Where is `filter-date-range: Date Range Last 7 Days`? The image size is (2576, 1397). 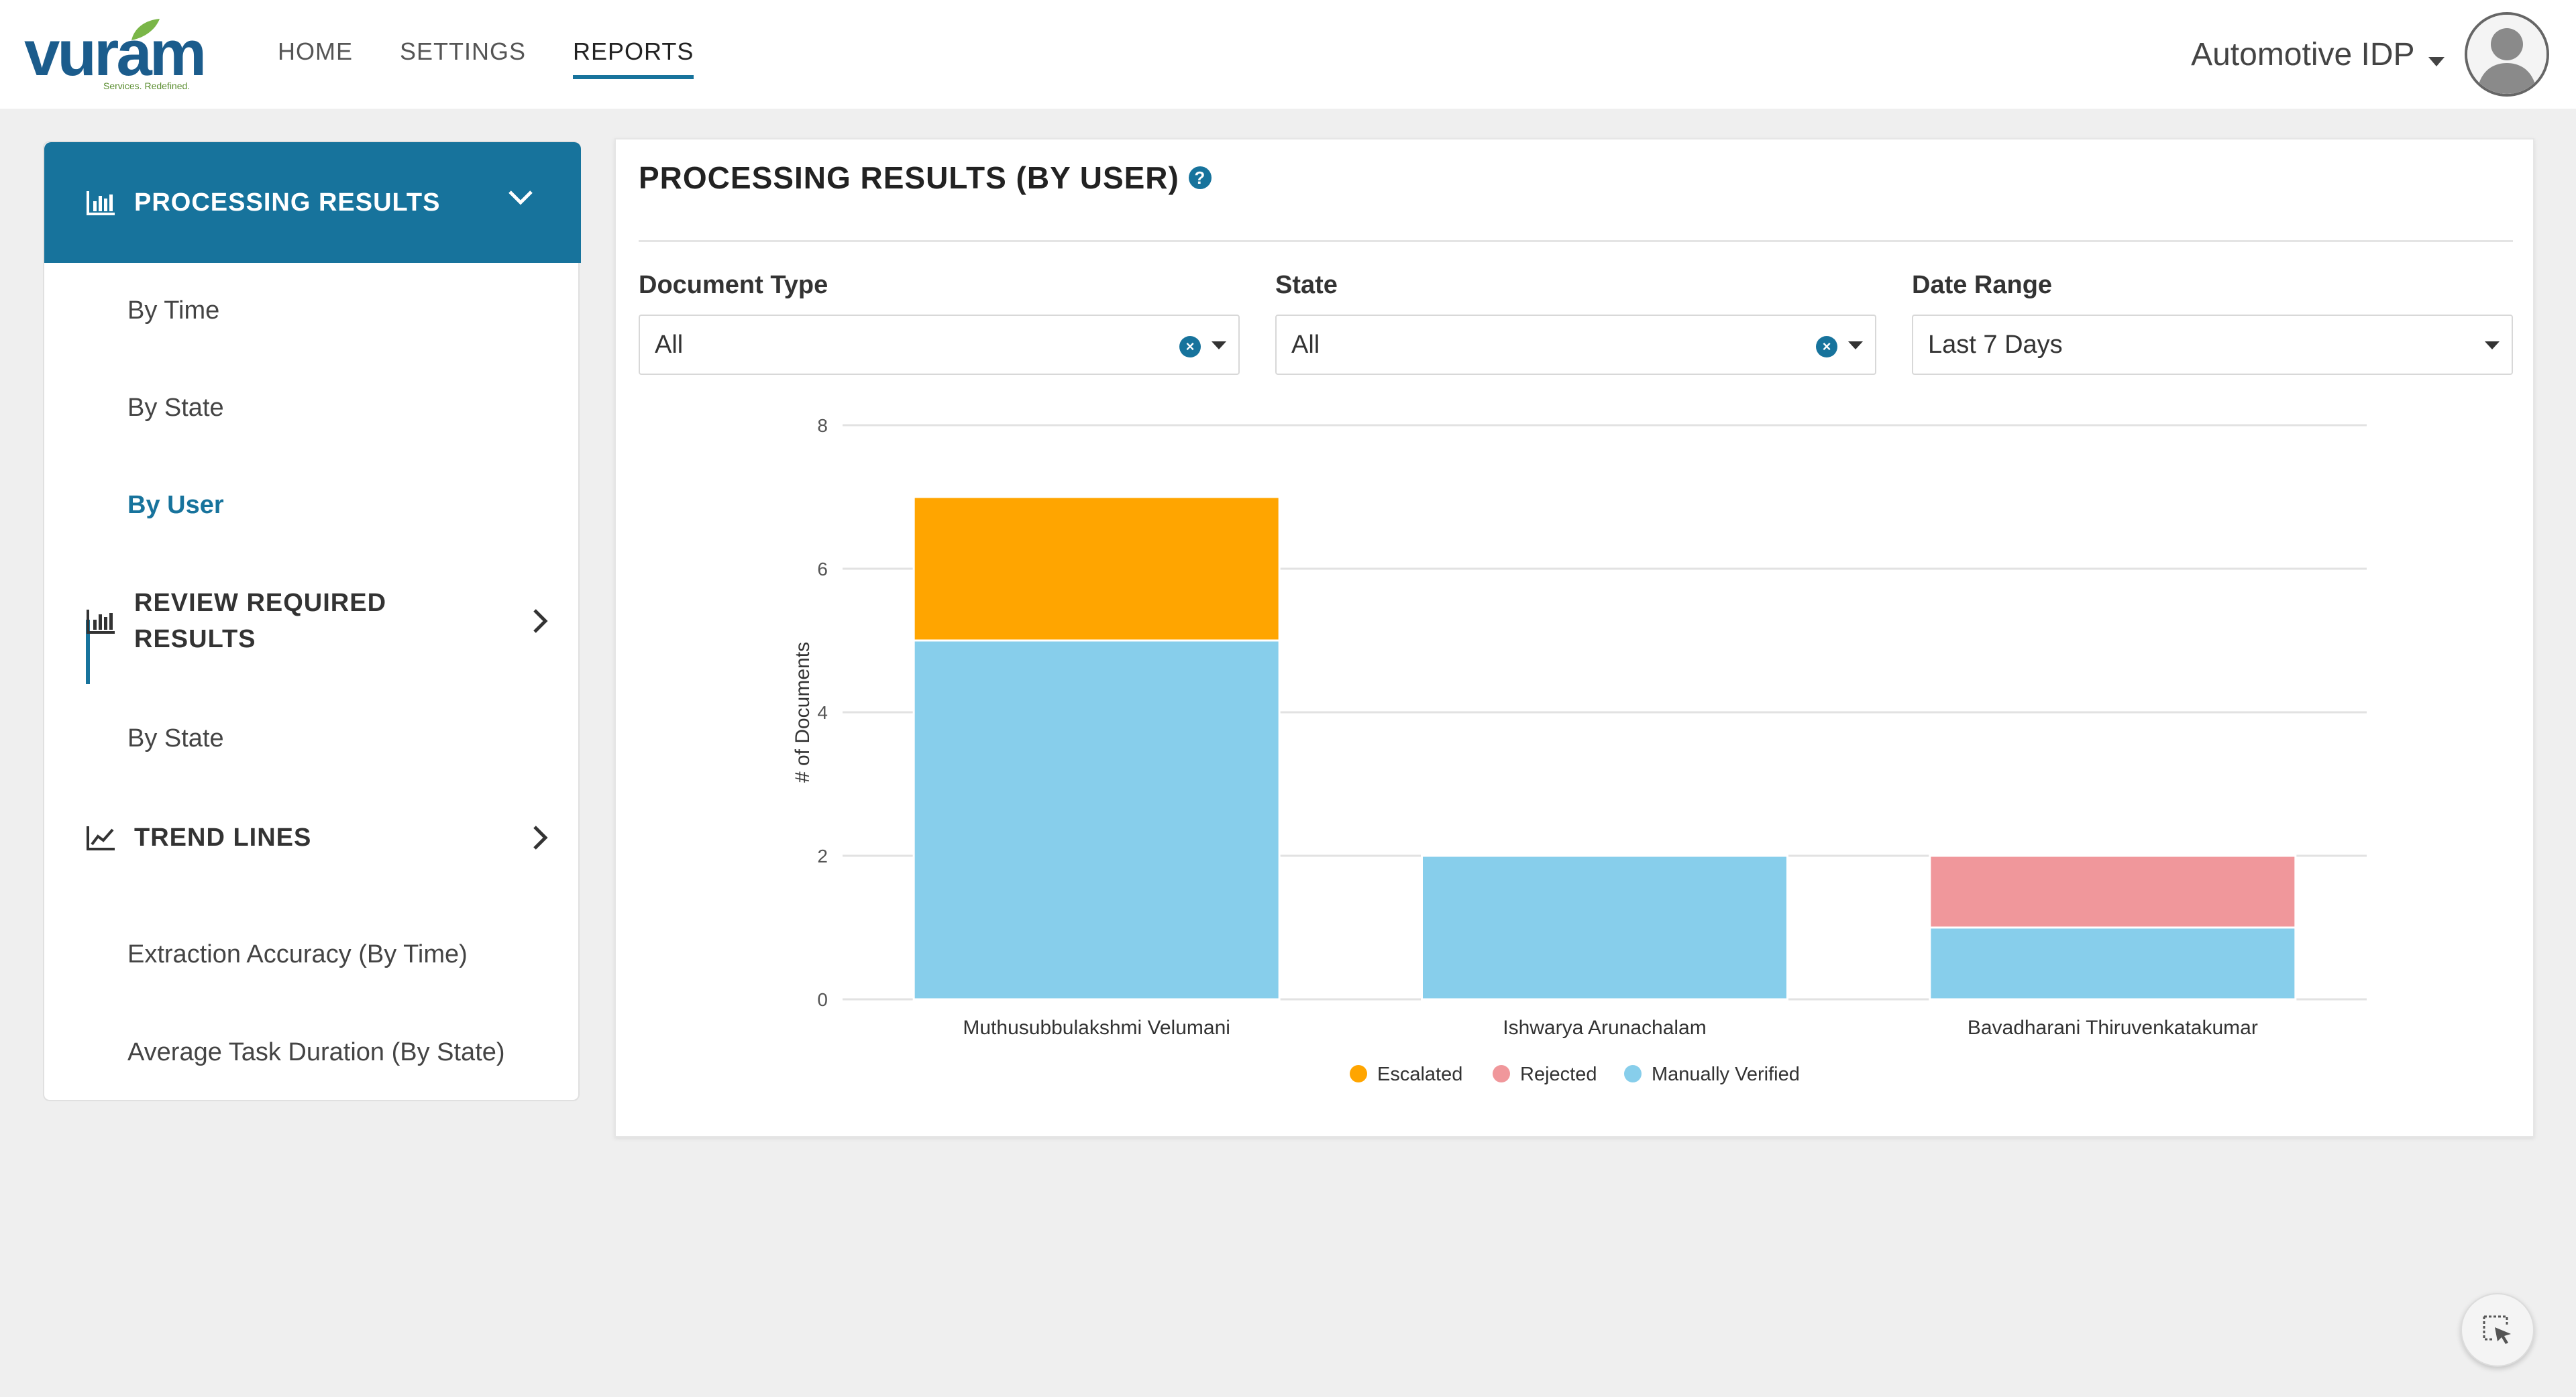
filter-date-range: Date Range Last 7 Days is located at coordinates (2212, 323).